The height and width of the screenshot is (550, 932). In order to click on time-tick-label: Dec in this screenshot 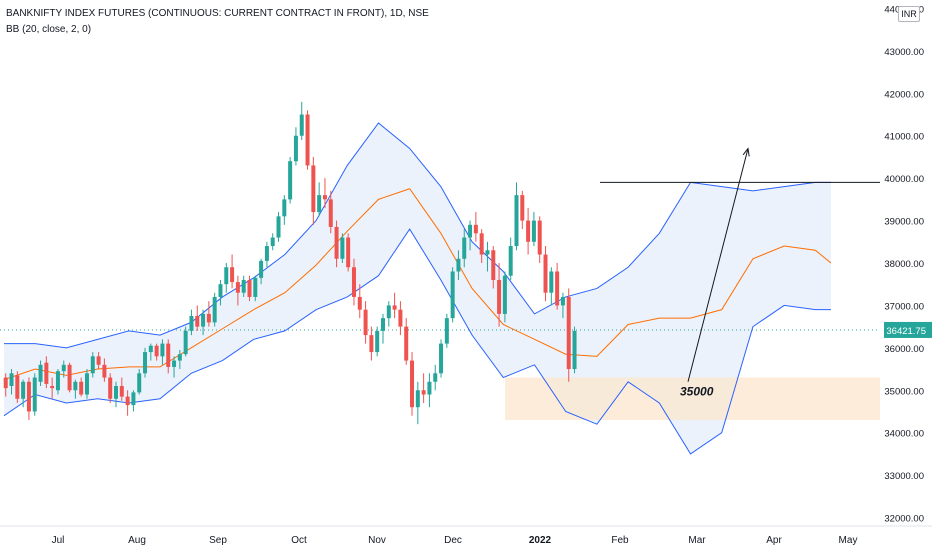, I will do `click(453, 540)`.